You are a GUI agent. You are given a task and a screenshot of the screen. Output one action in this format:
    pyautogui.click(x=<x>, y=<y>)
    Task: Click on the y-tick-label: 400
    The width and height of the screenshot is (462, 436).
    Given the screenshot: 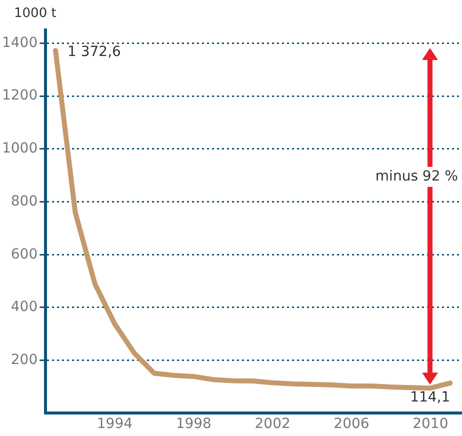 What is the action you would take?
    pyautogui.click(x=24, y=307)
    